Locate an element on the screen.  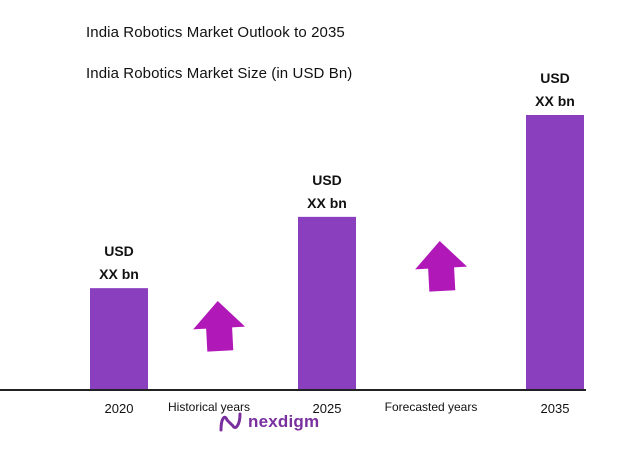
annotation-label-1: Historical years is located at coordinates (209, 407).